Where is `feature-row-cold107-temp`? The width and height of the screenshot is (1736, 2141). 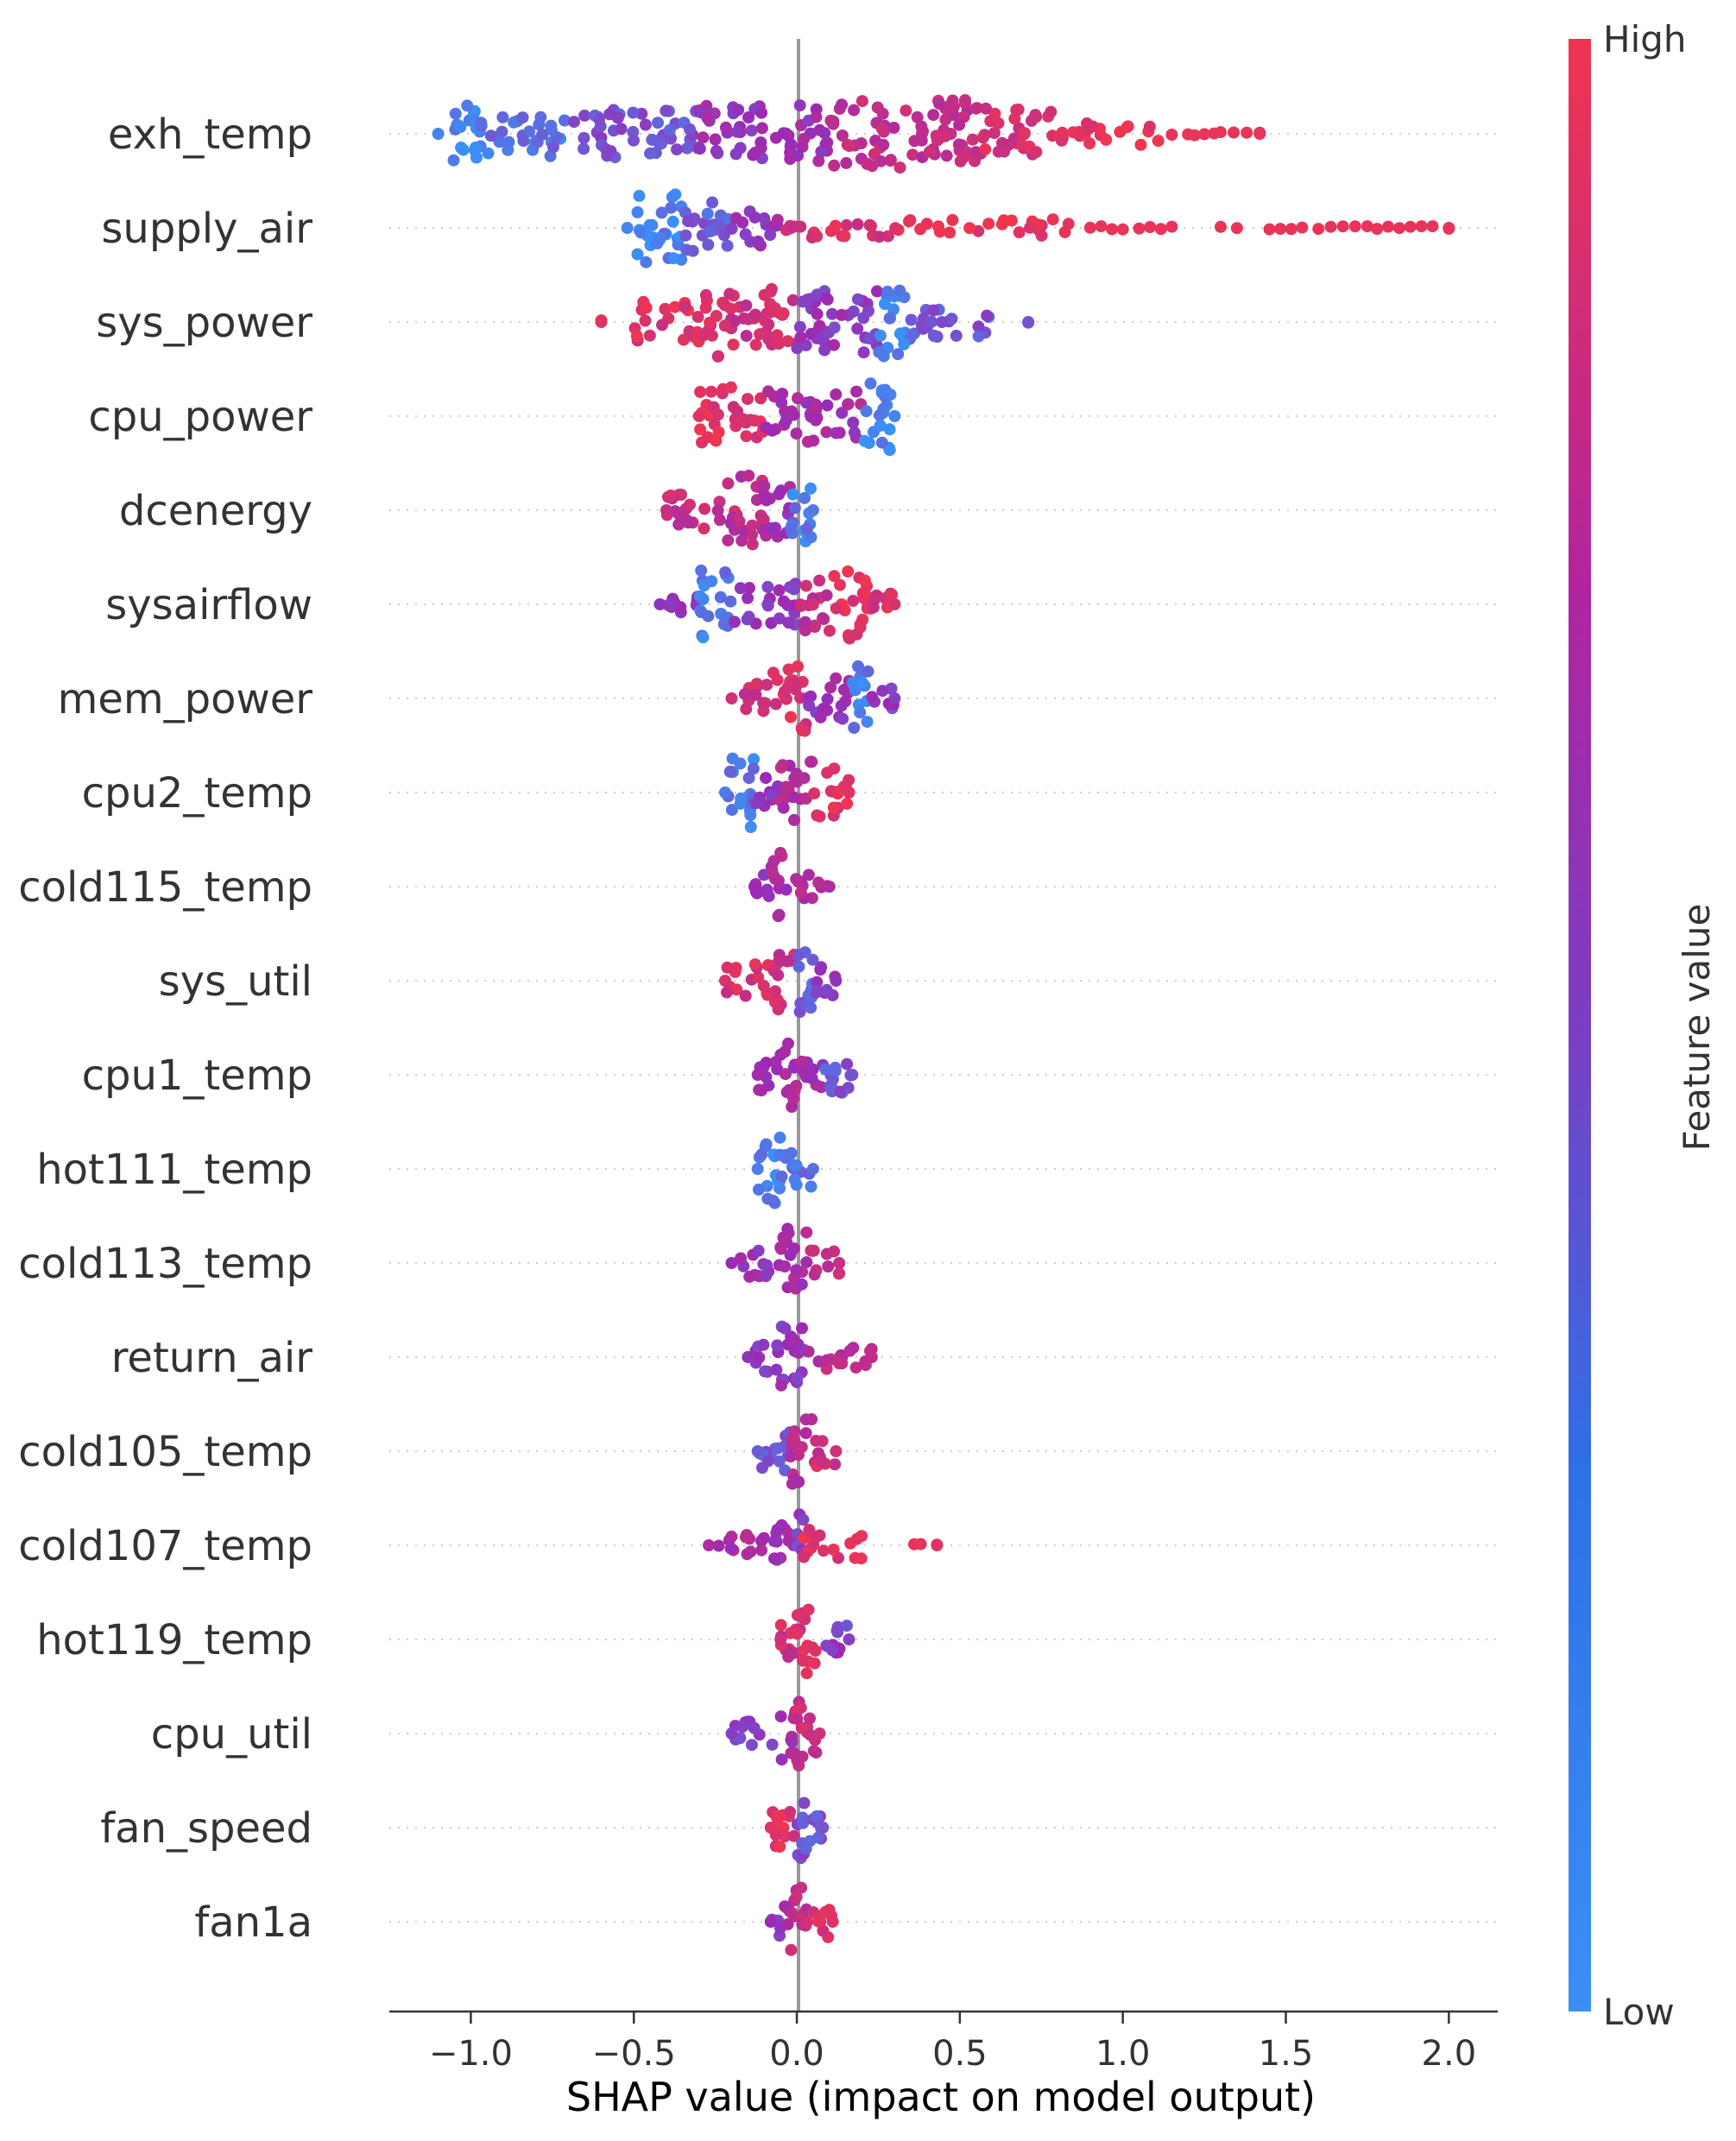 feature-row-cold107-temp is located at coordinates (823, 1537).